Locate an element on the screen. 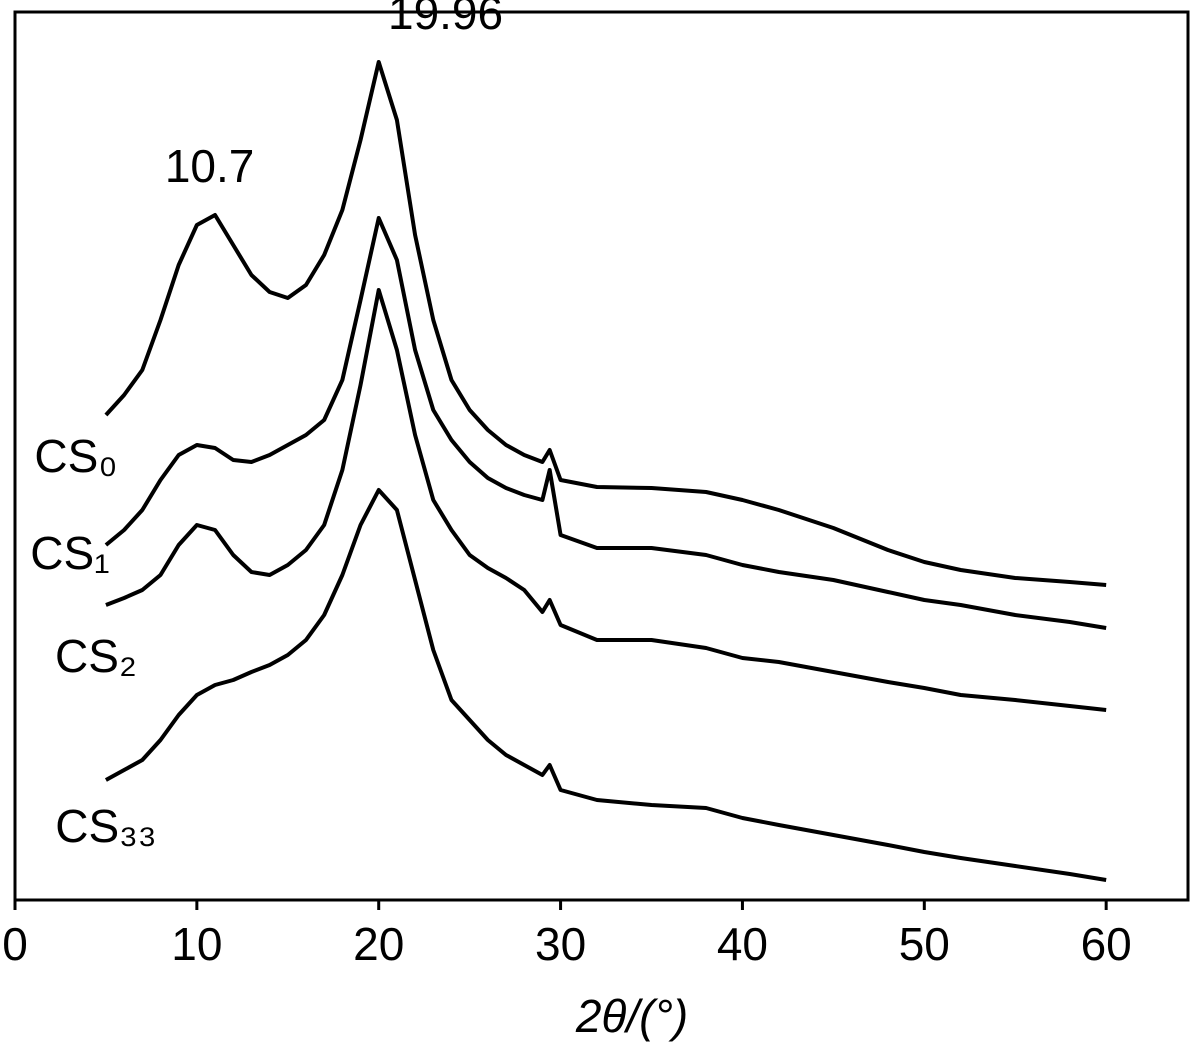 The image size is (1200, 1053). x-tick-label: 60 is located at coordinates (1106, 944).